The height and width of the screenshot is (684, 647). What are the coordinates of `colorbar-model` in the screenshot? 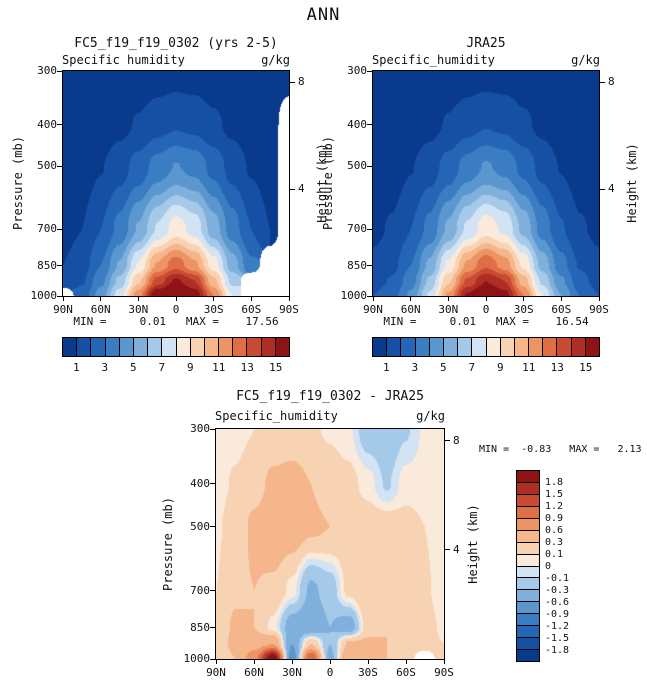 It's located at (176, 347).